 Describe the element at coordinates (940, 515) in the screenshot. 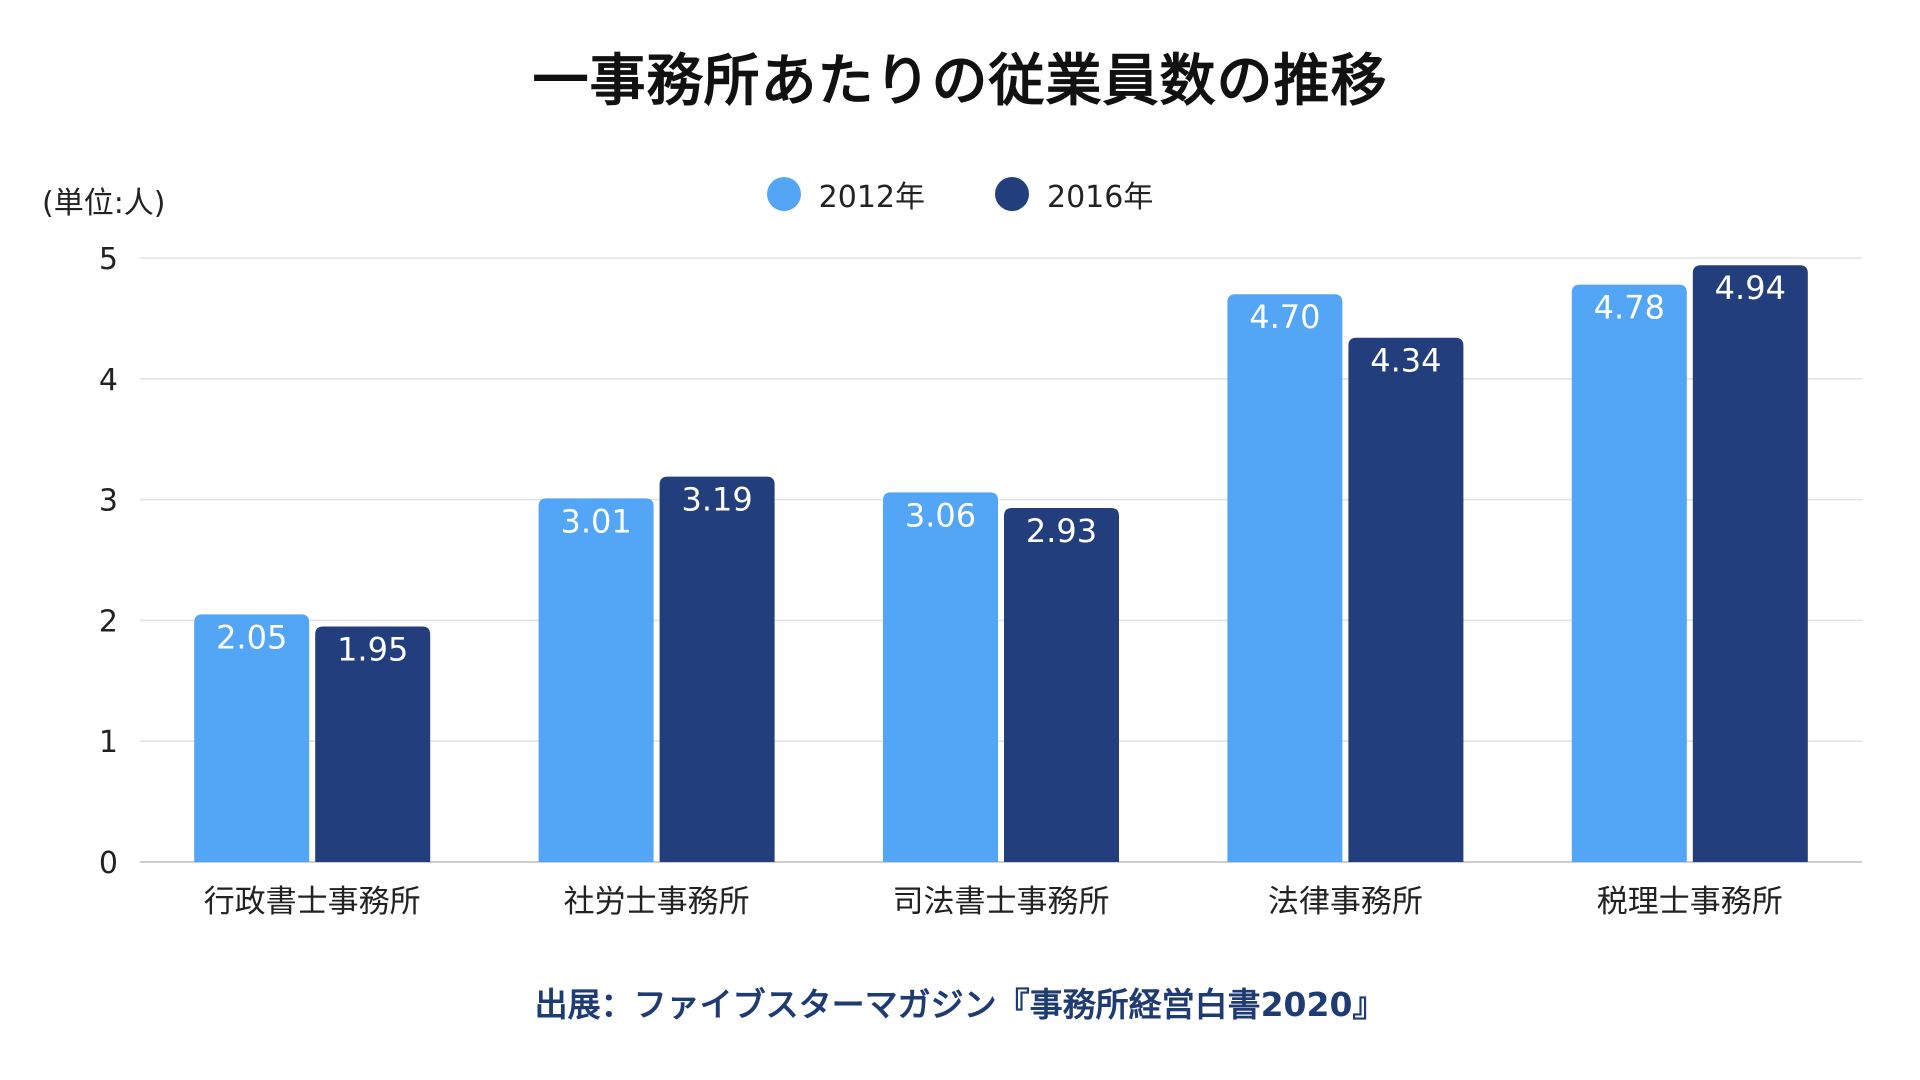

I see `data-label: 3.06` at that location.